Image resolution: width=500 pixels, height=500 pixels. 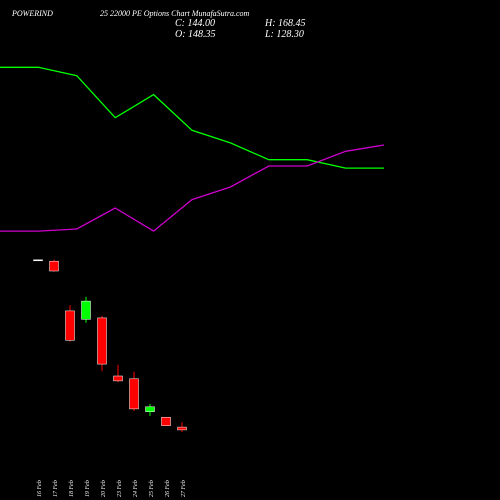 I want to click on x-tick-label: 18 Feb, so click(x=72, y=488).